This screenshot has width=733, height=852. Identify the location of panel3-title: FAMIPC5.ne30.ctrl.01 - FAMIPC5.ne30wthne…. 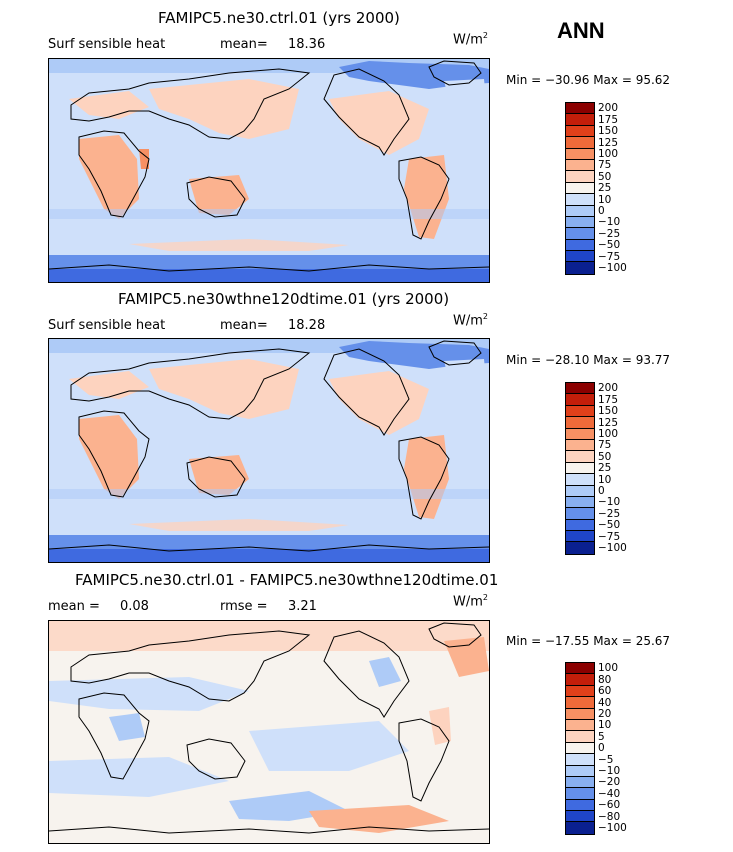
(287, 580).